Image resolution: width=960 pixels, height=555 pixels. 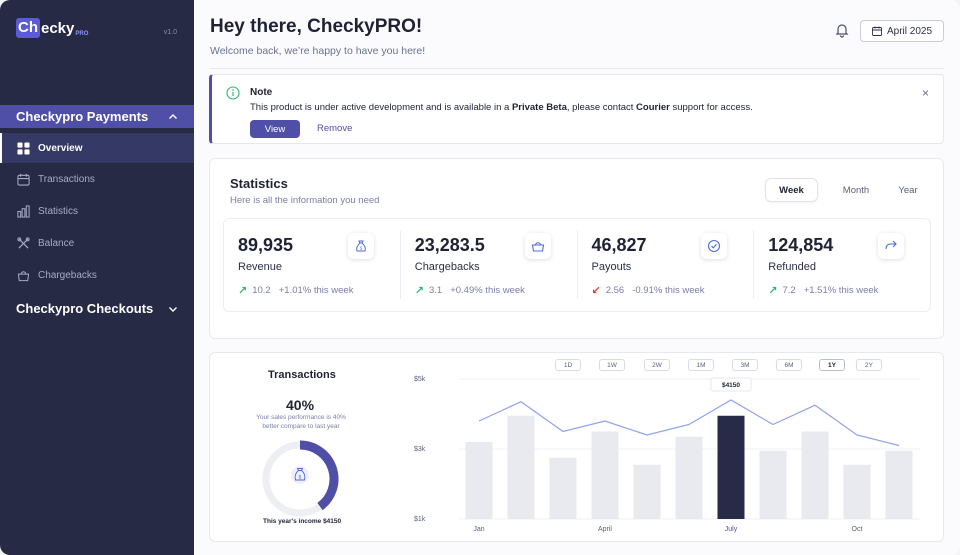 I want to click on highlight-tooltip, so click(x=731, y=384).